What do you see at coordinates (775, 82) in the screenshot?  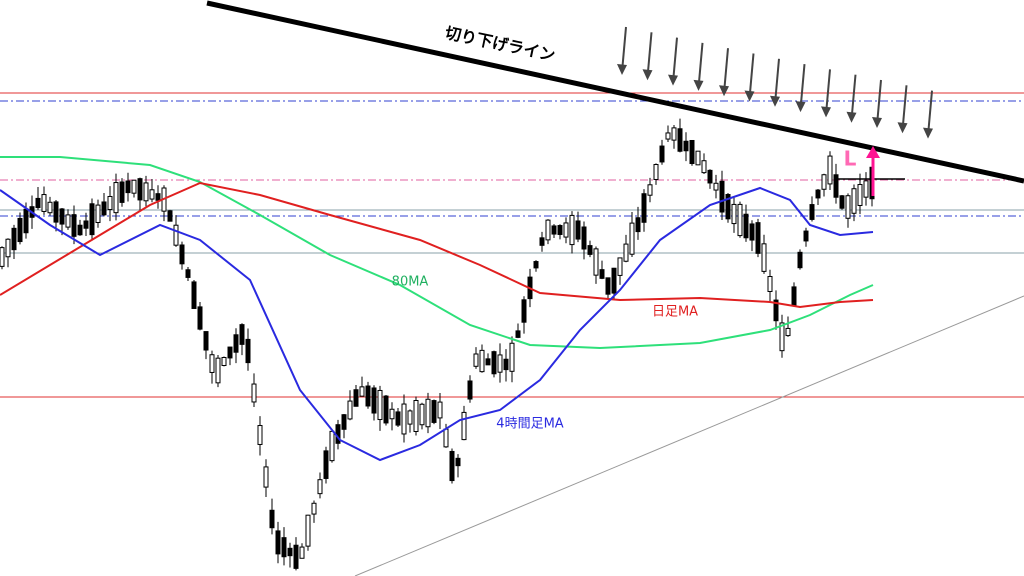 I see `arrows` at bounding box center [775, 82].